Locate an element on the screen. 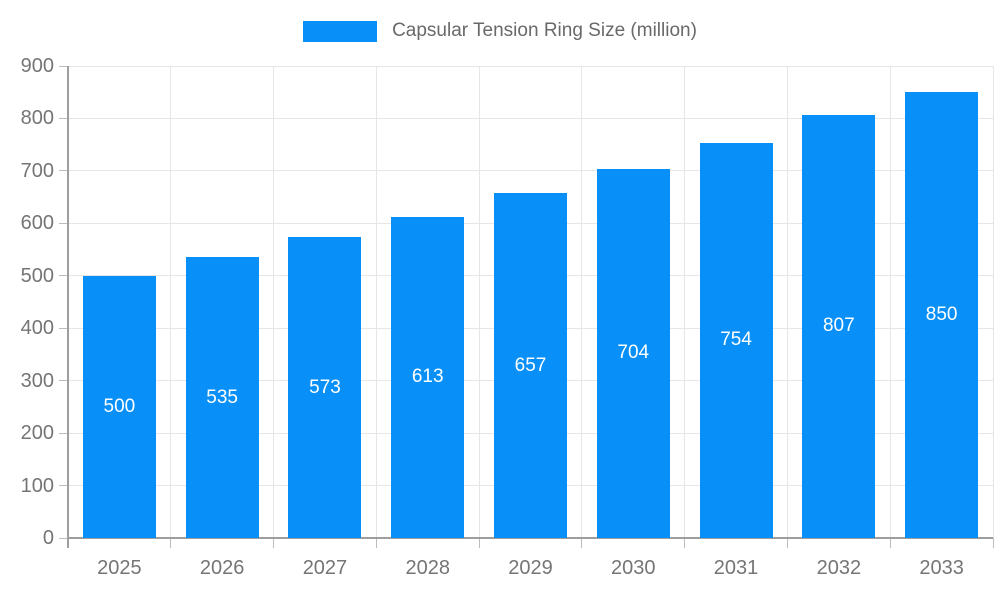 The height and width of the screenshot is (600, 1000). y-axis-line is located at coordinates (68, 307).